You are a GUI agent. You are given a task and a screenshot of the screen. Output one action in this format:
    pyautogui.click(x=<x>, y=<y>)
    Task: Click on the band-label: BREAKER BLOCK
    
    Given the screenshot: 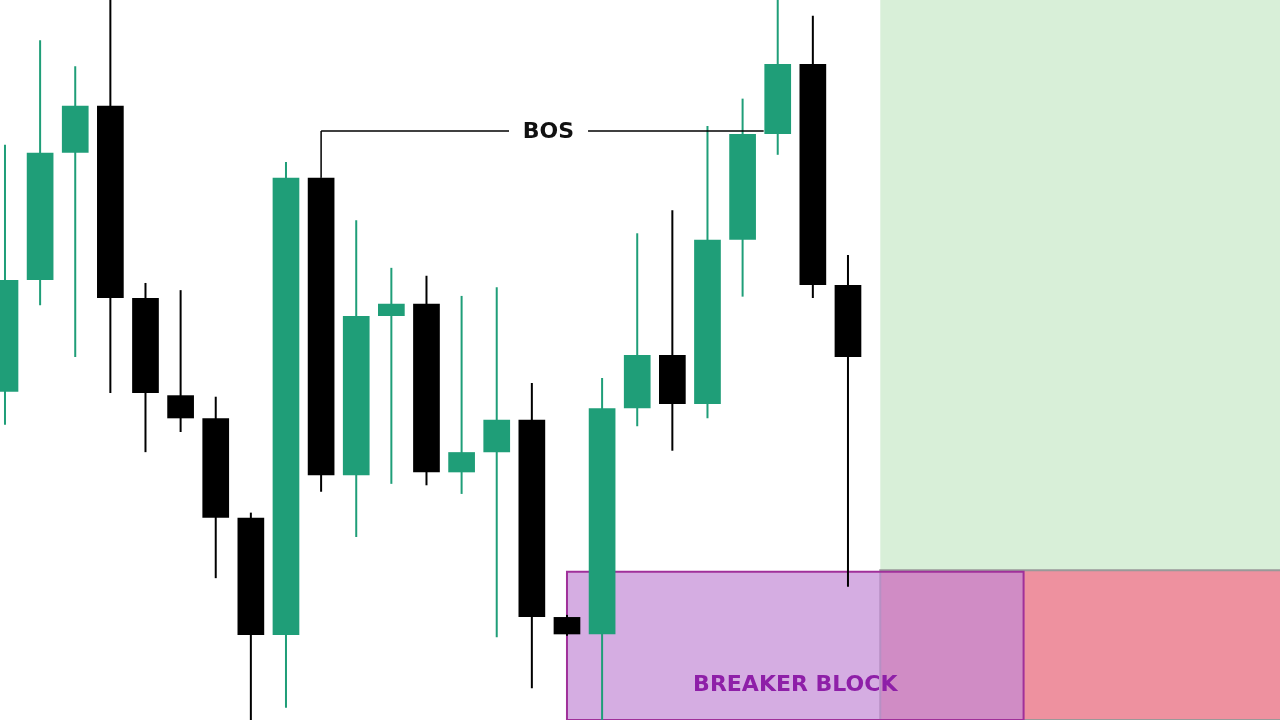 What is the action you would take?
    pyautogui.click(x=796, y=683)
    